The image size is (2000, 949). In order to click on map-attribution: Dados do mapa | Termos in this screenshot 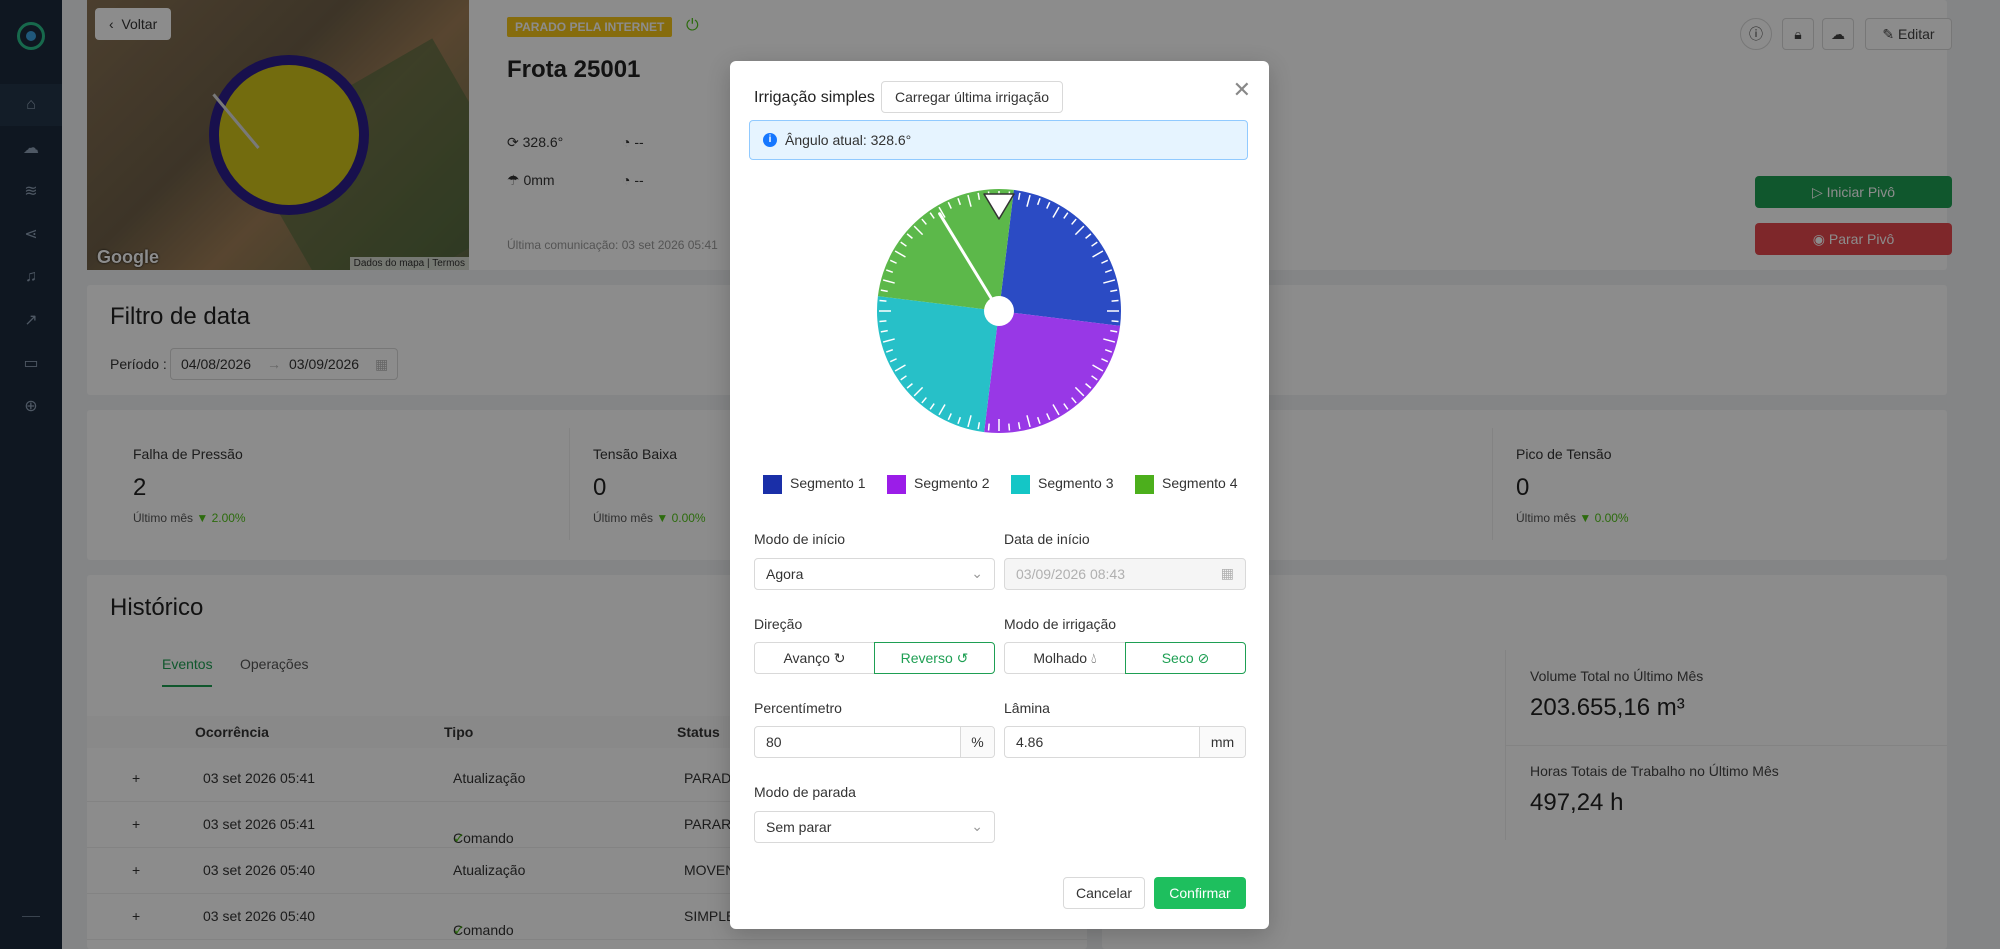, I will do `click(409, 263)`.